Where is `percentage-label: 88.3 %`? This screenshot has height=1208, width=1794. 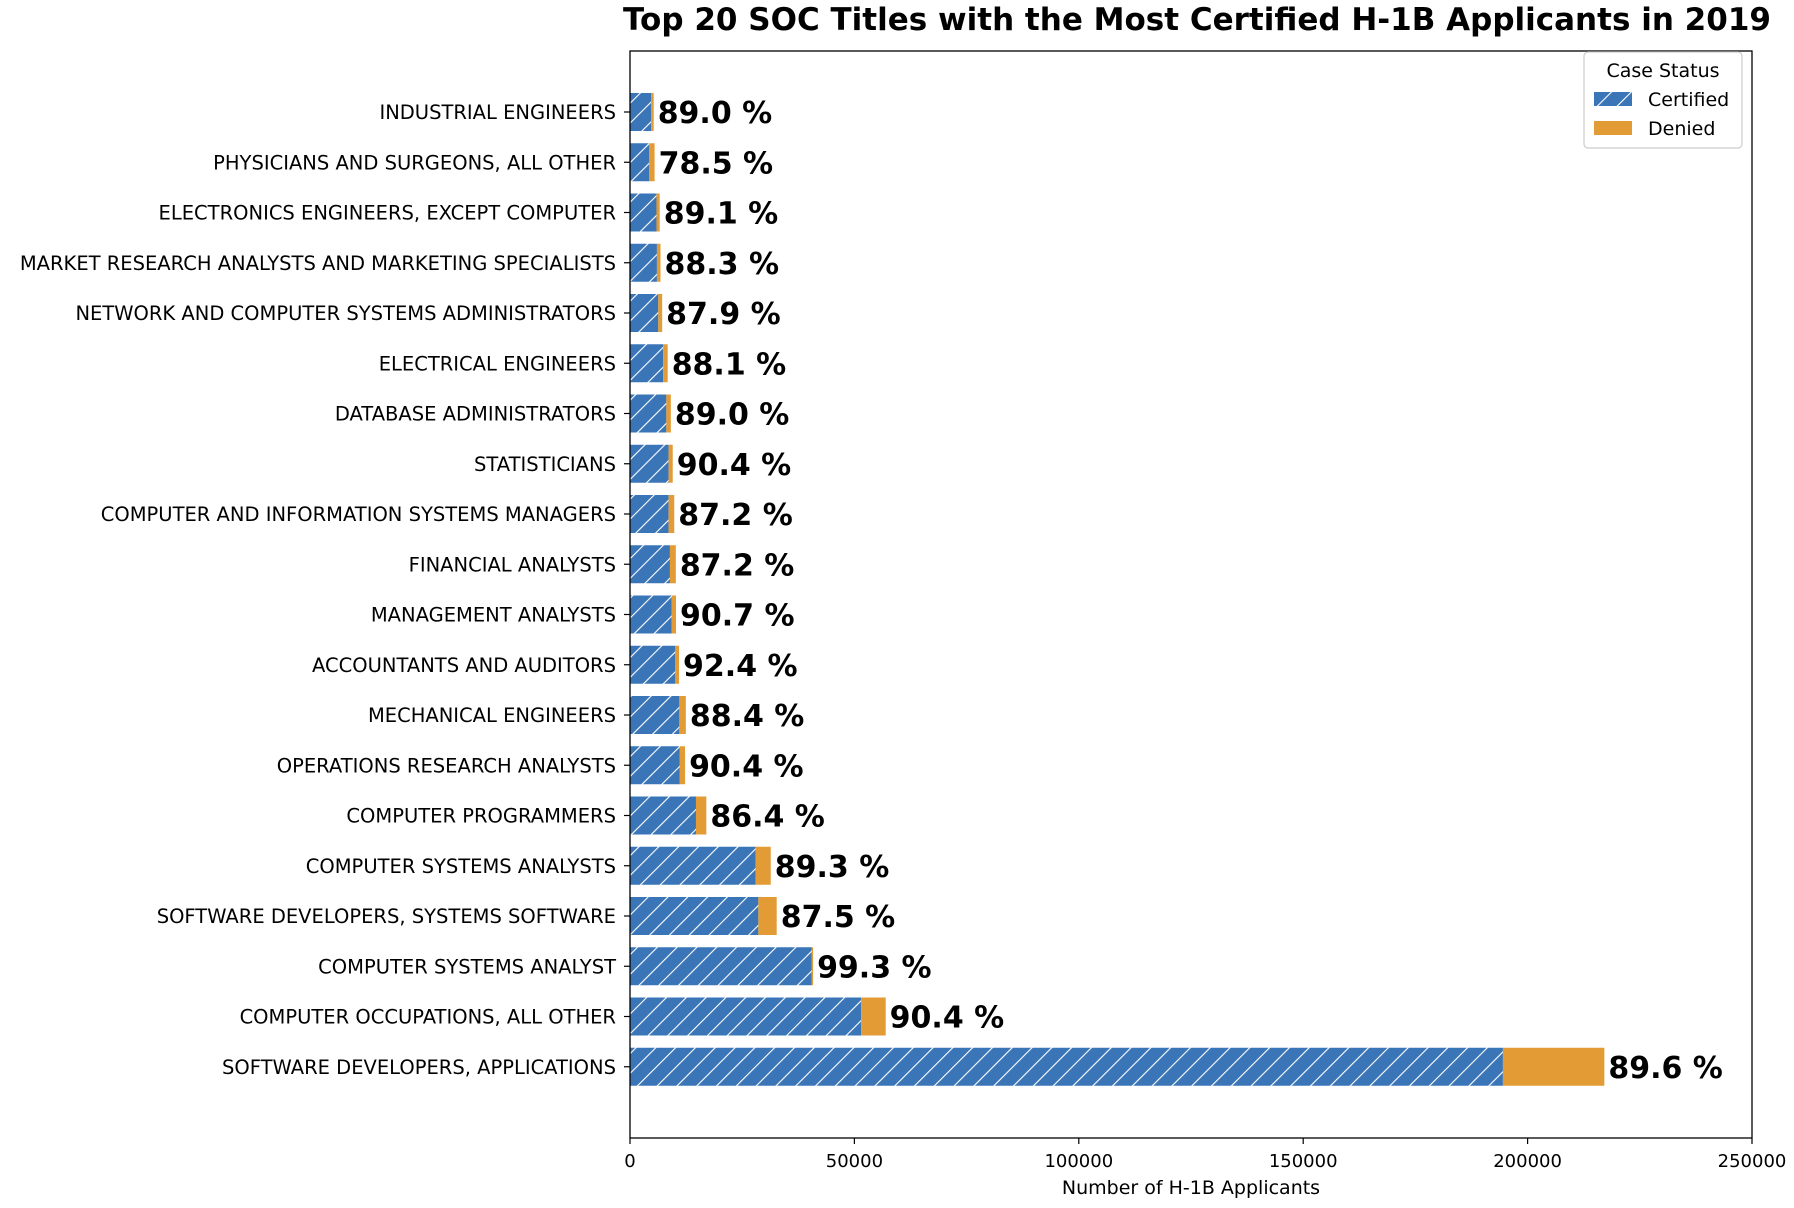
percentage-label: 88.3 % is located at coordinates (722, 264).